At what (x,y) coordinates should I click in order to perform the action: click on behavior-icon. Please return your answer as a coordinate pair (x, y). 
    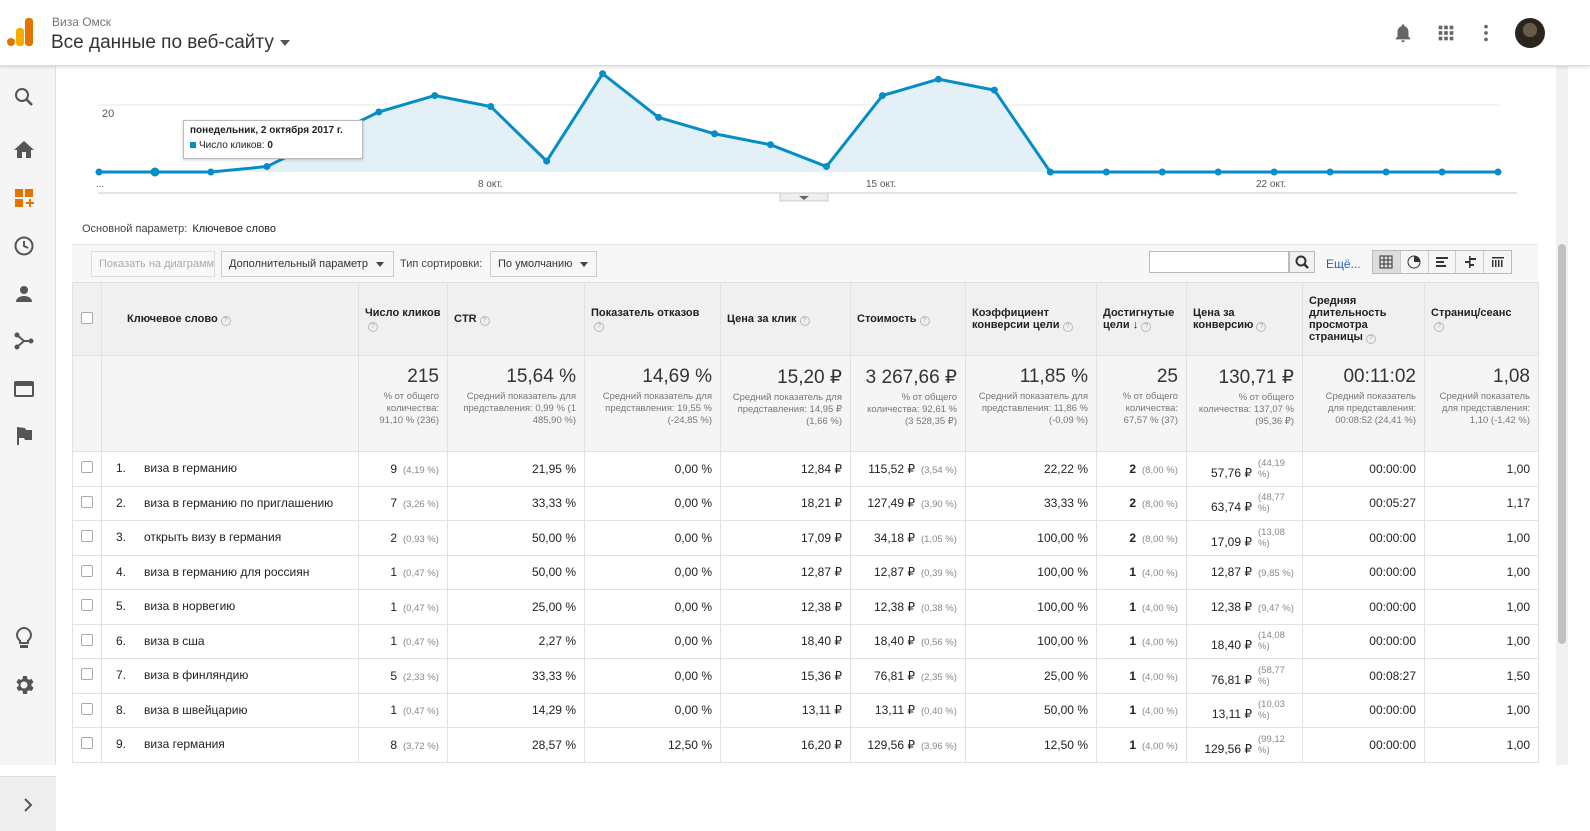
    Looking at the image, I should click on (24, 389).